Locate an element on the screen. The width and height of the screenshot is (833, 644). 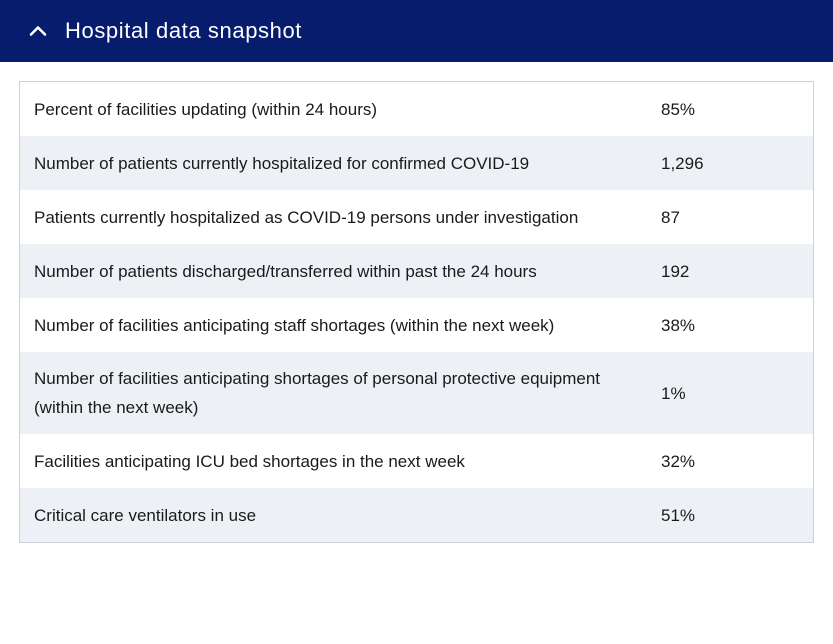
row-value: 87 is located at coordinates (670, 217).